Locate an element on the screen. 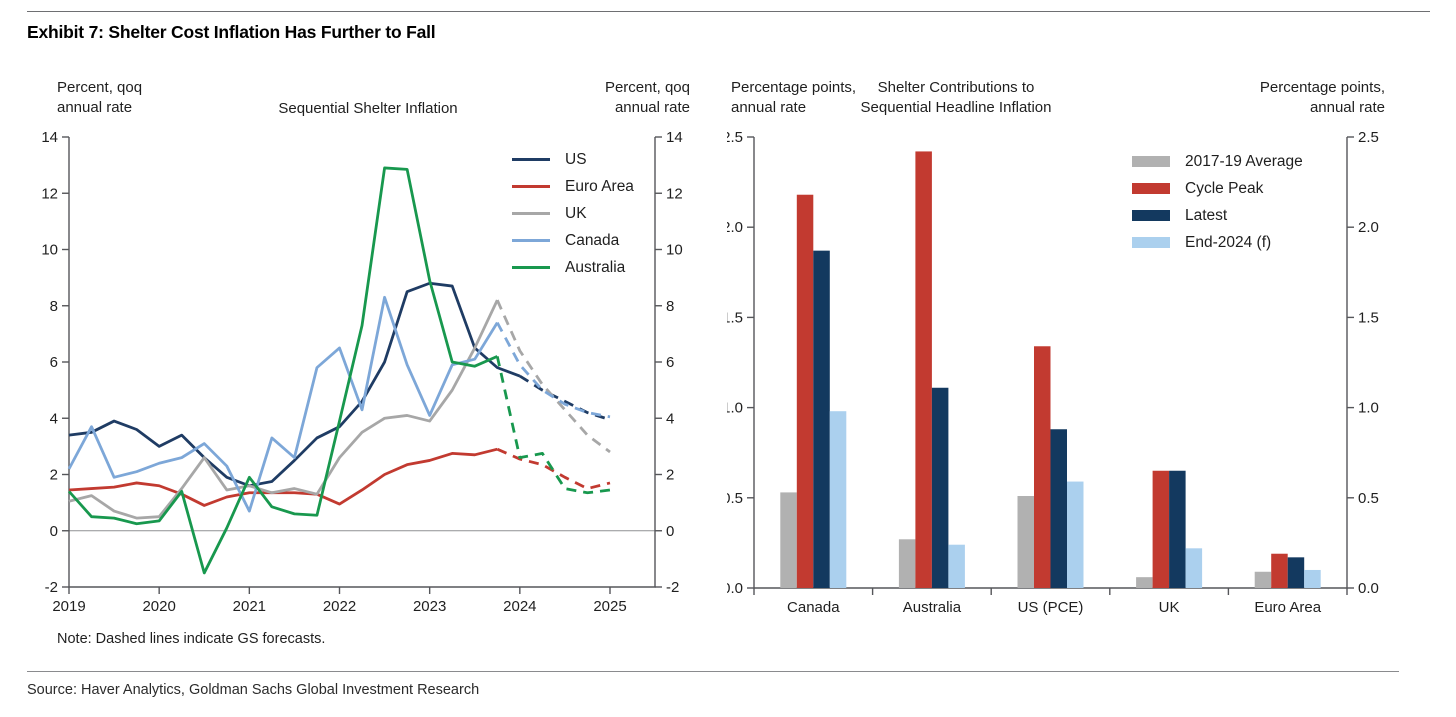 This screenshot has height=717, width=1456. australia-line-swatch is located at coordinates (531, 267).